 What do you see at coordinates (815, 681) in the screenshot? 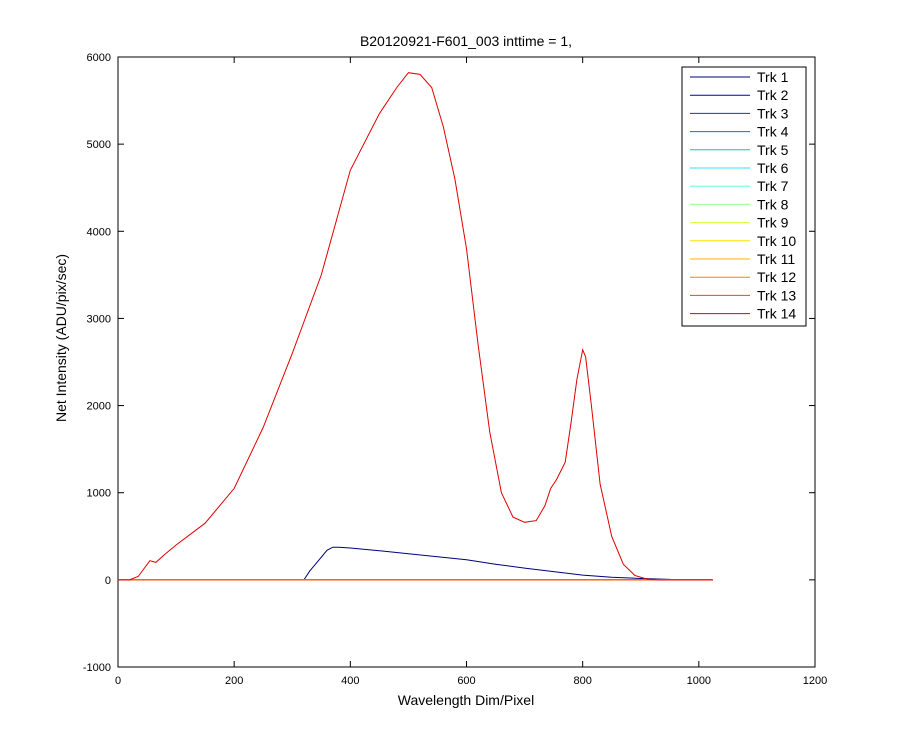
I see `x-tick-label: 1200` at bounding box center [815, 681].